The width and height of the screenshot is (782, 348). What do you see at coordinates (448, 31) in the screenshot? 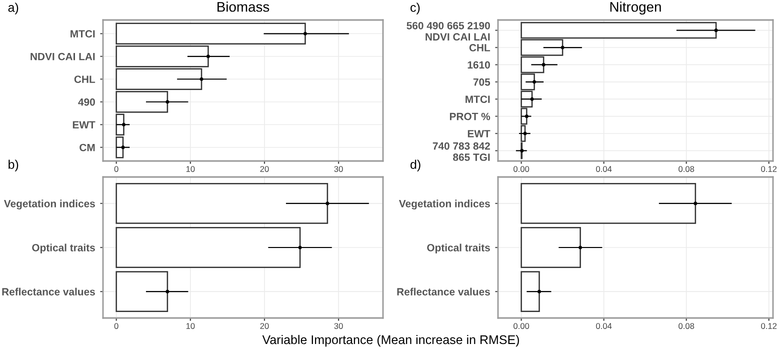
I see `y-tick-label: 560 490 665 2190 NDVI CAI LAI` at bounding box center [448, 31].